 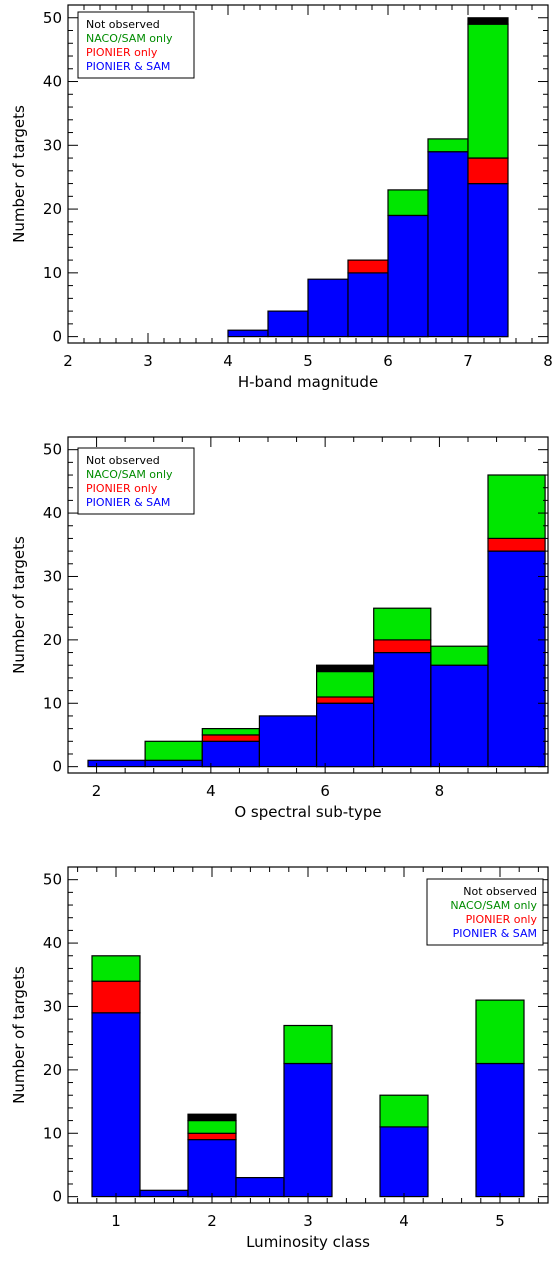 What do you see at coordinates (307, 812) in the screenshot?
I see `x-axis-label: O spectral sub-type` at bounding box center [307, 812].